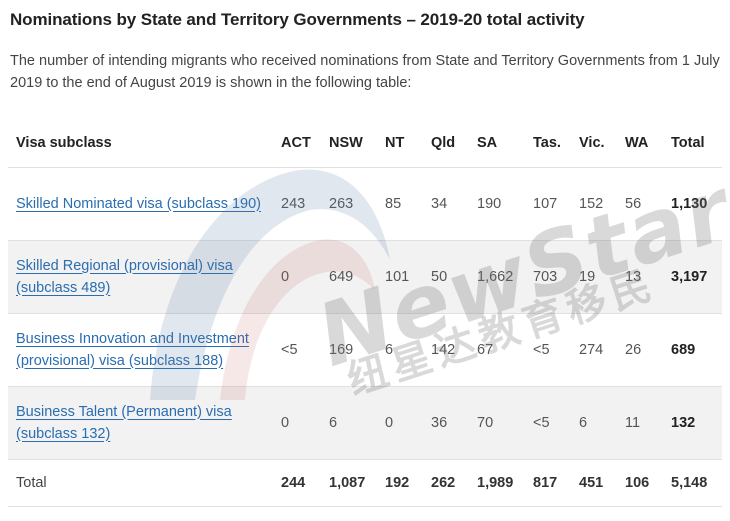 The height and width of the screenshot is (521, 730). What do you see at coordinates (443, 349) in the screenshot?
I see `table-cell: 142` at bounding box center [443, 349].